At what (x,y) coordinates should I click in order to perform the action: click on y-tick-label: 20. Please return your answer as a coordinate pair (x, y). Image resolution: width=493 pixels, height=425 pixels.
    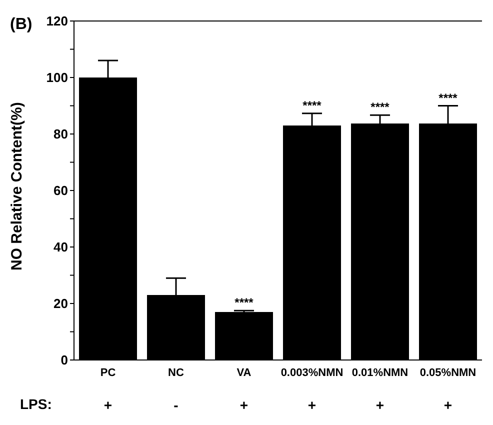
    Looking at the image, I should click on (61, 304).